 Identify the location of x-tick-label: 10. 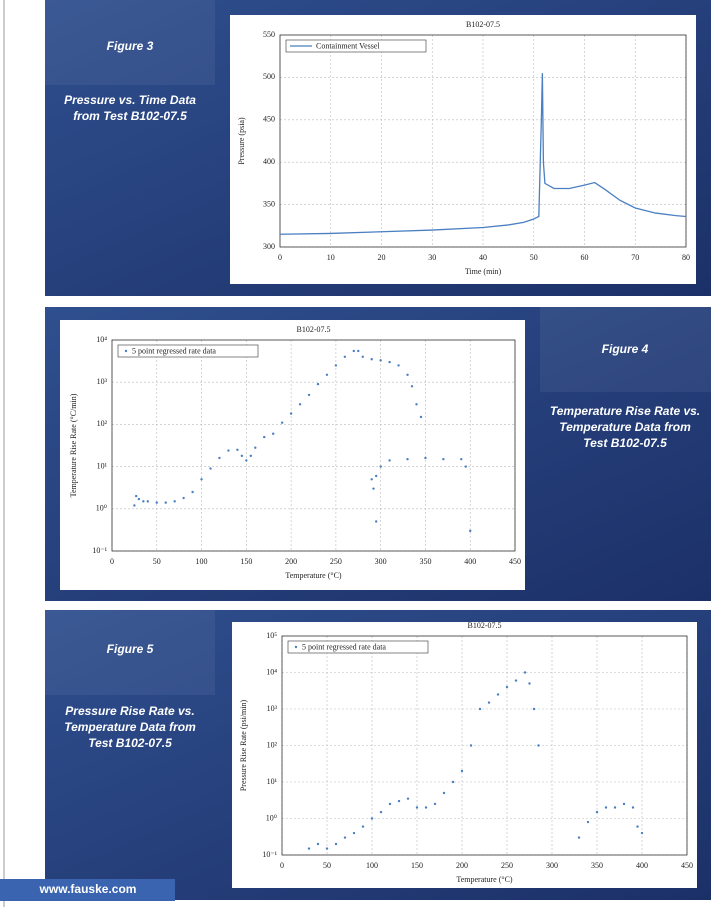
(331, 257).